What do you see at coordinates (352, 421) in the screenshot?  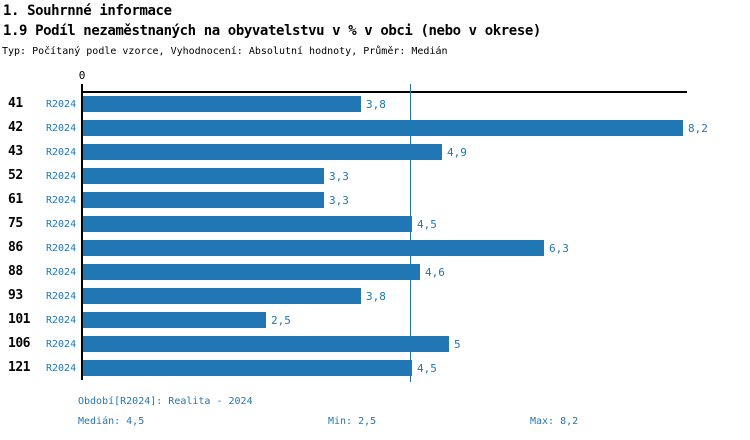 I see `footer-min-label: Min: 2,5` at bounding box center [352, 421].